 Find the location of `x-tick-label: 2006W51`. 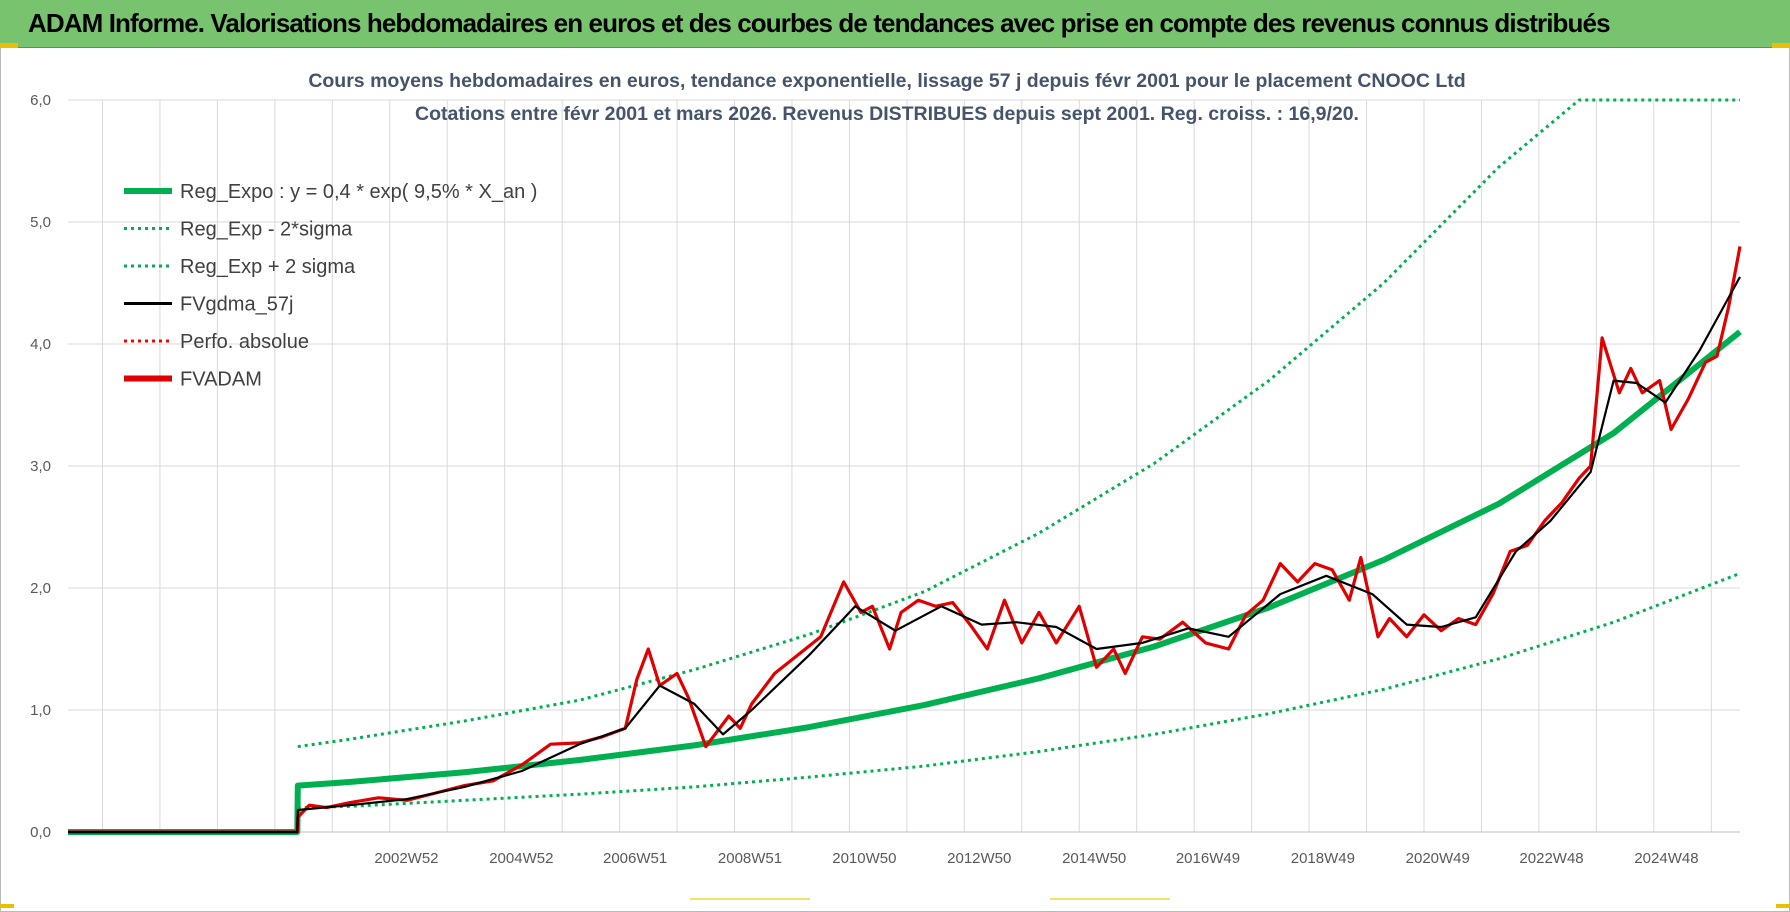

x-tick-label: 2006W51 is located at coordinates (635, 858).